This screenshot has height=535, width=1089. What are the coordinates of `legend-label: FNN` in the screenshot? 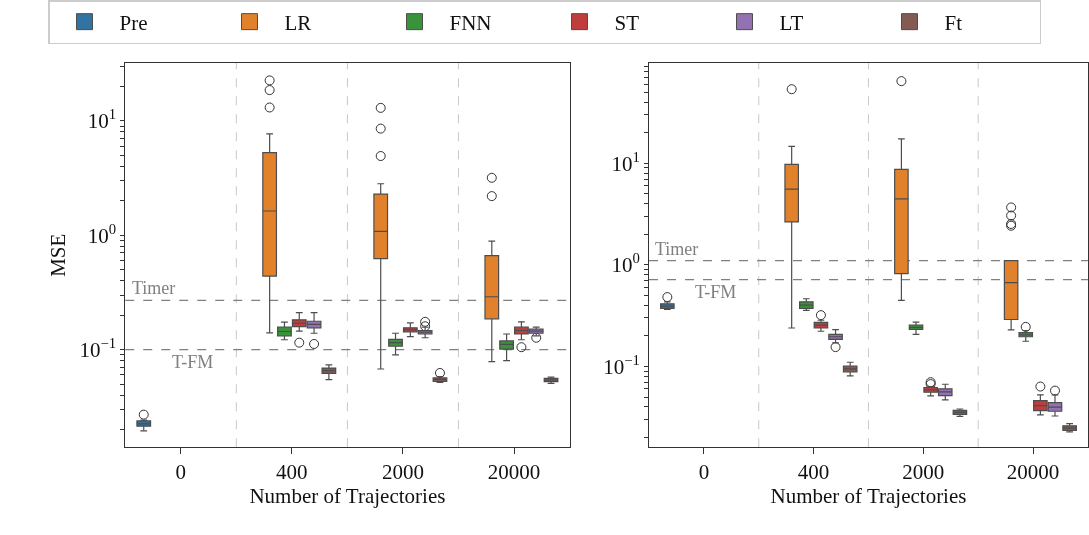 It's located at (470, 22).